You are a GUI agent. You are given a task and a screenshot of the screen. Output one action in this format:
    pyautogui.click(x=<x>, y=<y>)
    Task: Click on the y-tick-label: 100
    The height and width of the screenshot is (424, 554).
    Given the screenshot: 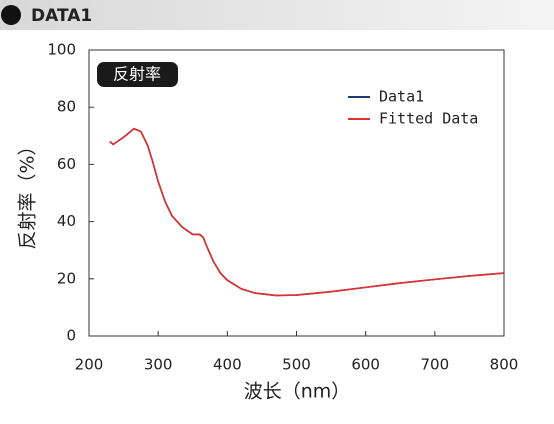 What is the action you would take?
    pyautogui.click(x=61, y=50)
    